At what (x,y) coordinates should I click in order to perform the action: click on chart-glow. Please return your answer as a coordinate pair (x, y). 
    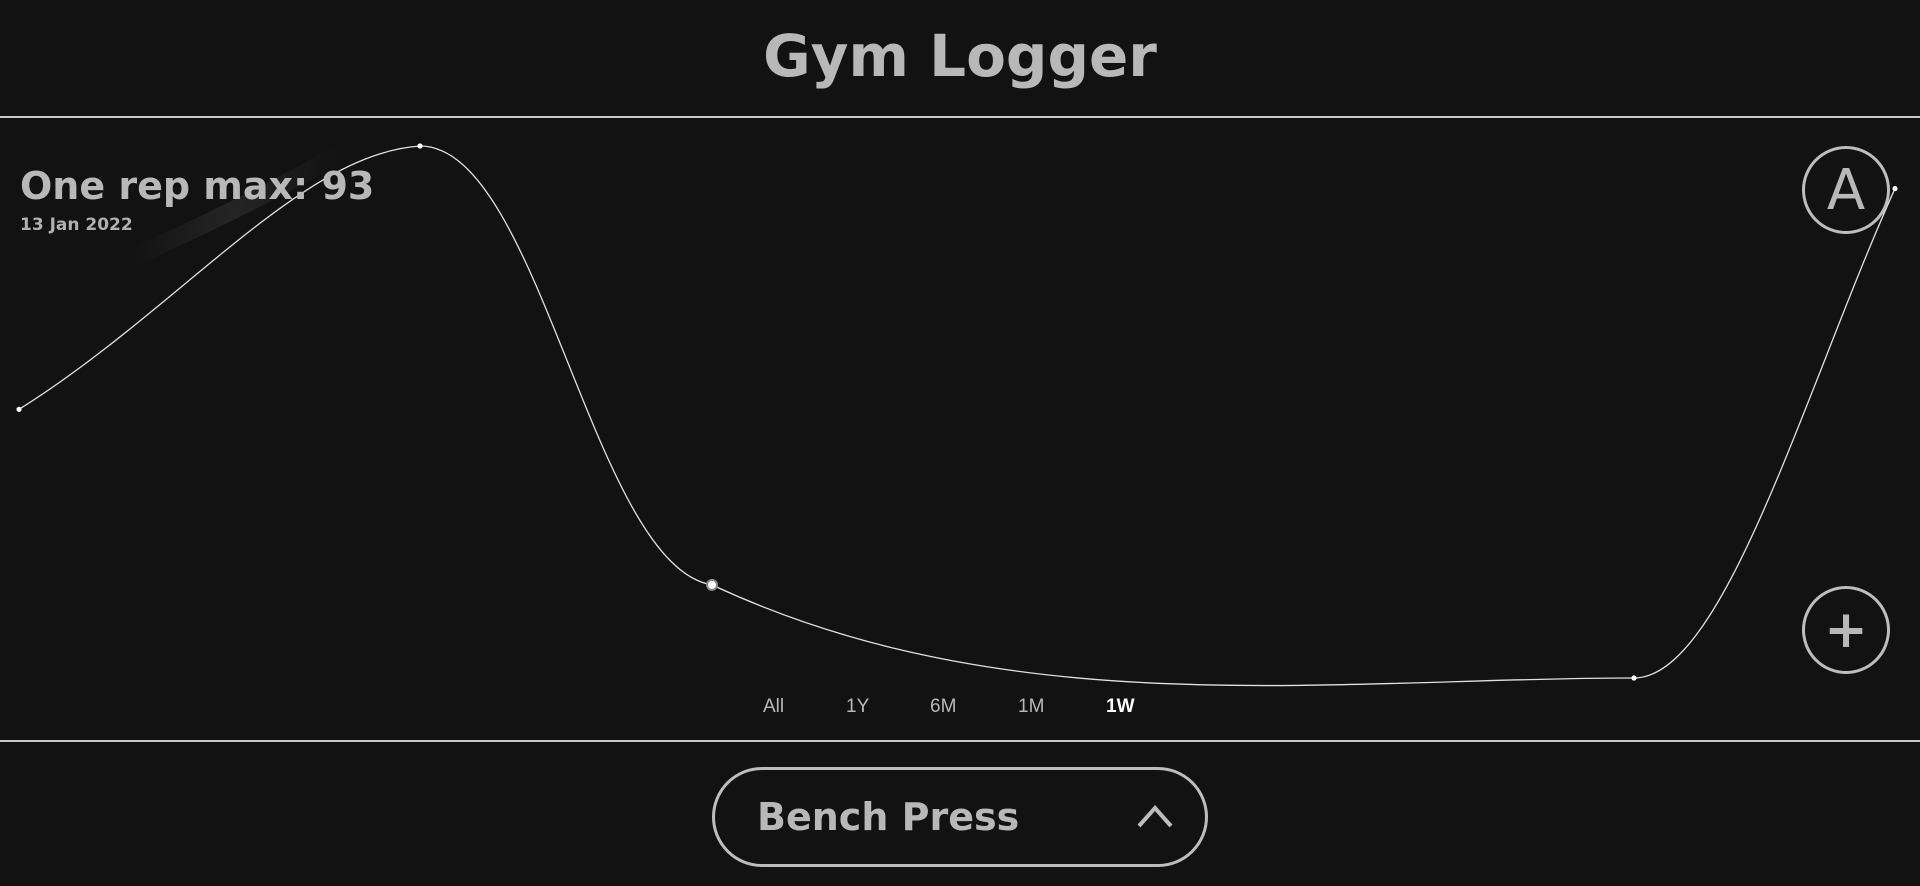
    Looking at the image, I should click on (235, 205).